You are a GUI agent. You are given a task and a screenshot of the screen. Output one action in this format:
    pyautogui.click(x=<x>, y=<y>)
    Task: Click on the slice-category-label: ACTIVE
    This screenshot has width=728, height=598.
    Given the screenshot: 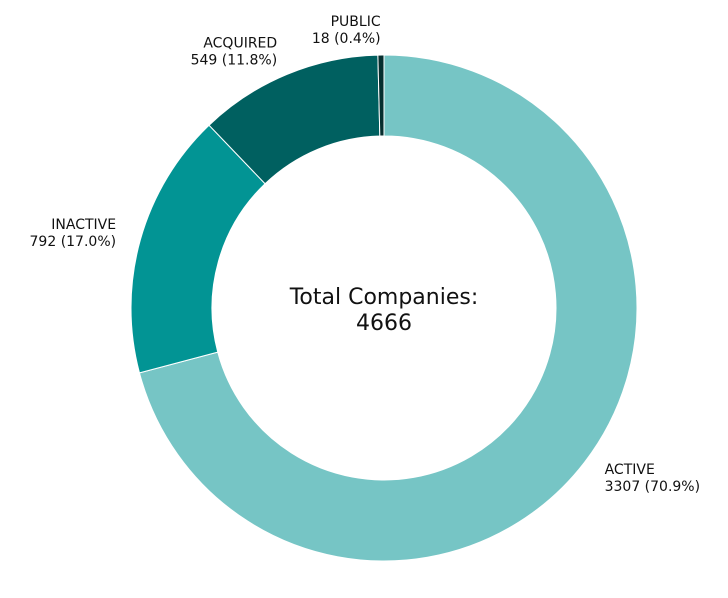 What is the action you would take?
    pyautogui.click(x=630, y=470)
    